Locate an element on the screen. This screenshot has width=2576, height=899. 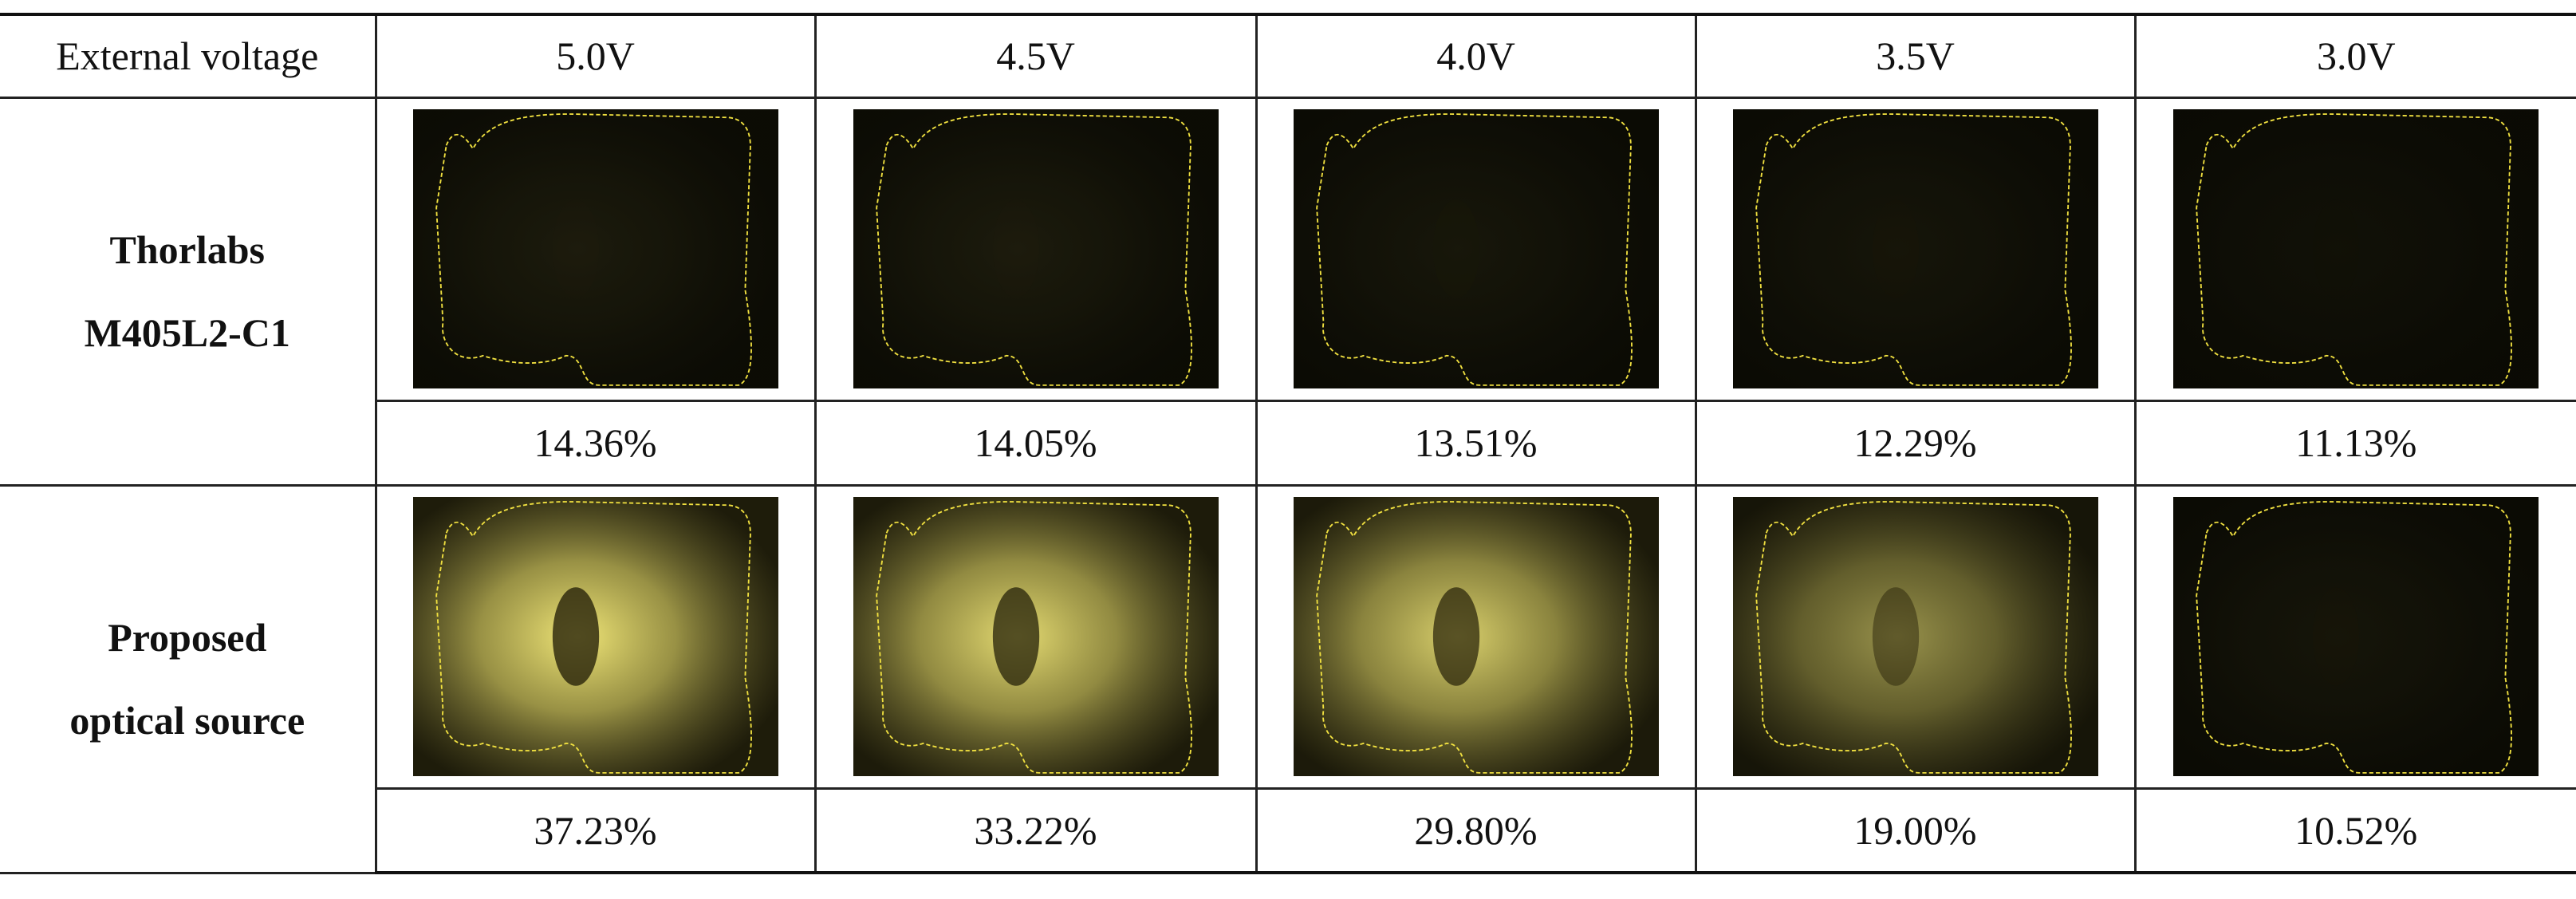
value-cell: 14.36% is located at coordinates (596, 443).